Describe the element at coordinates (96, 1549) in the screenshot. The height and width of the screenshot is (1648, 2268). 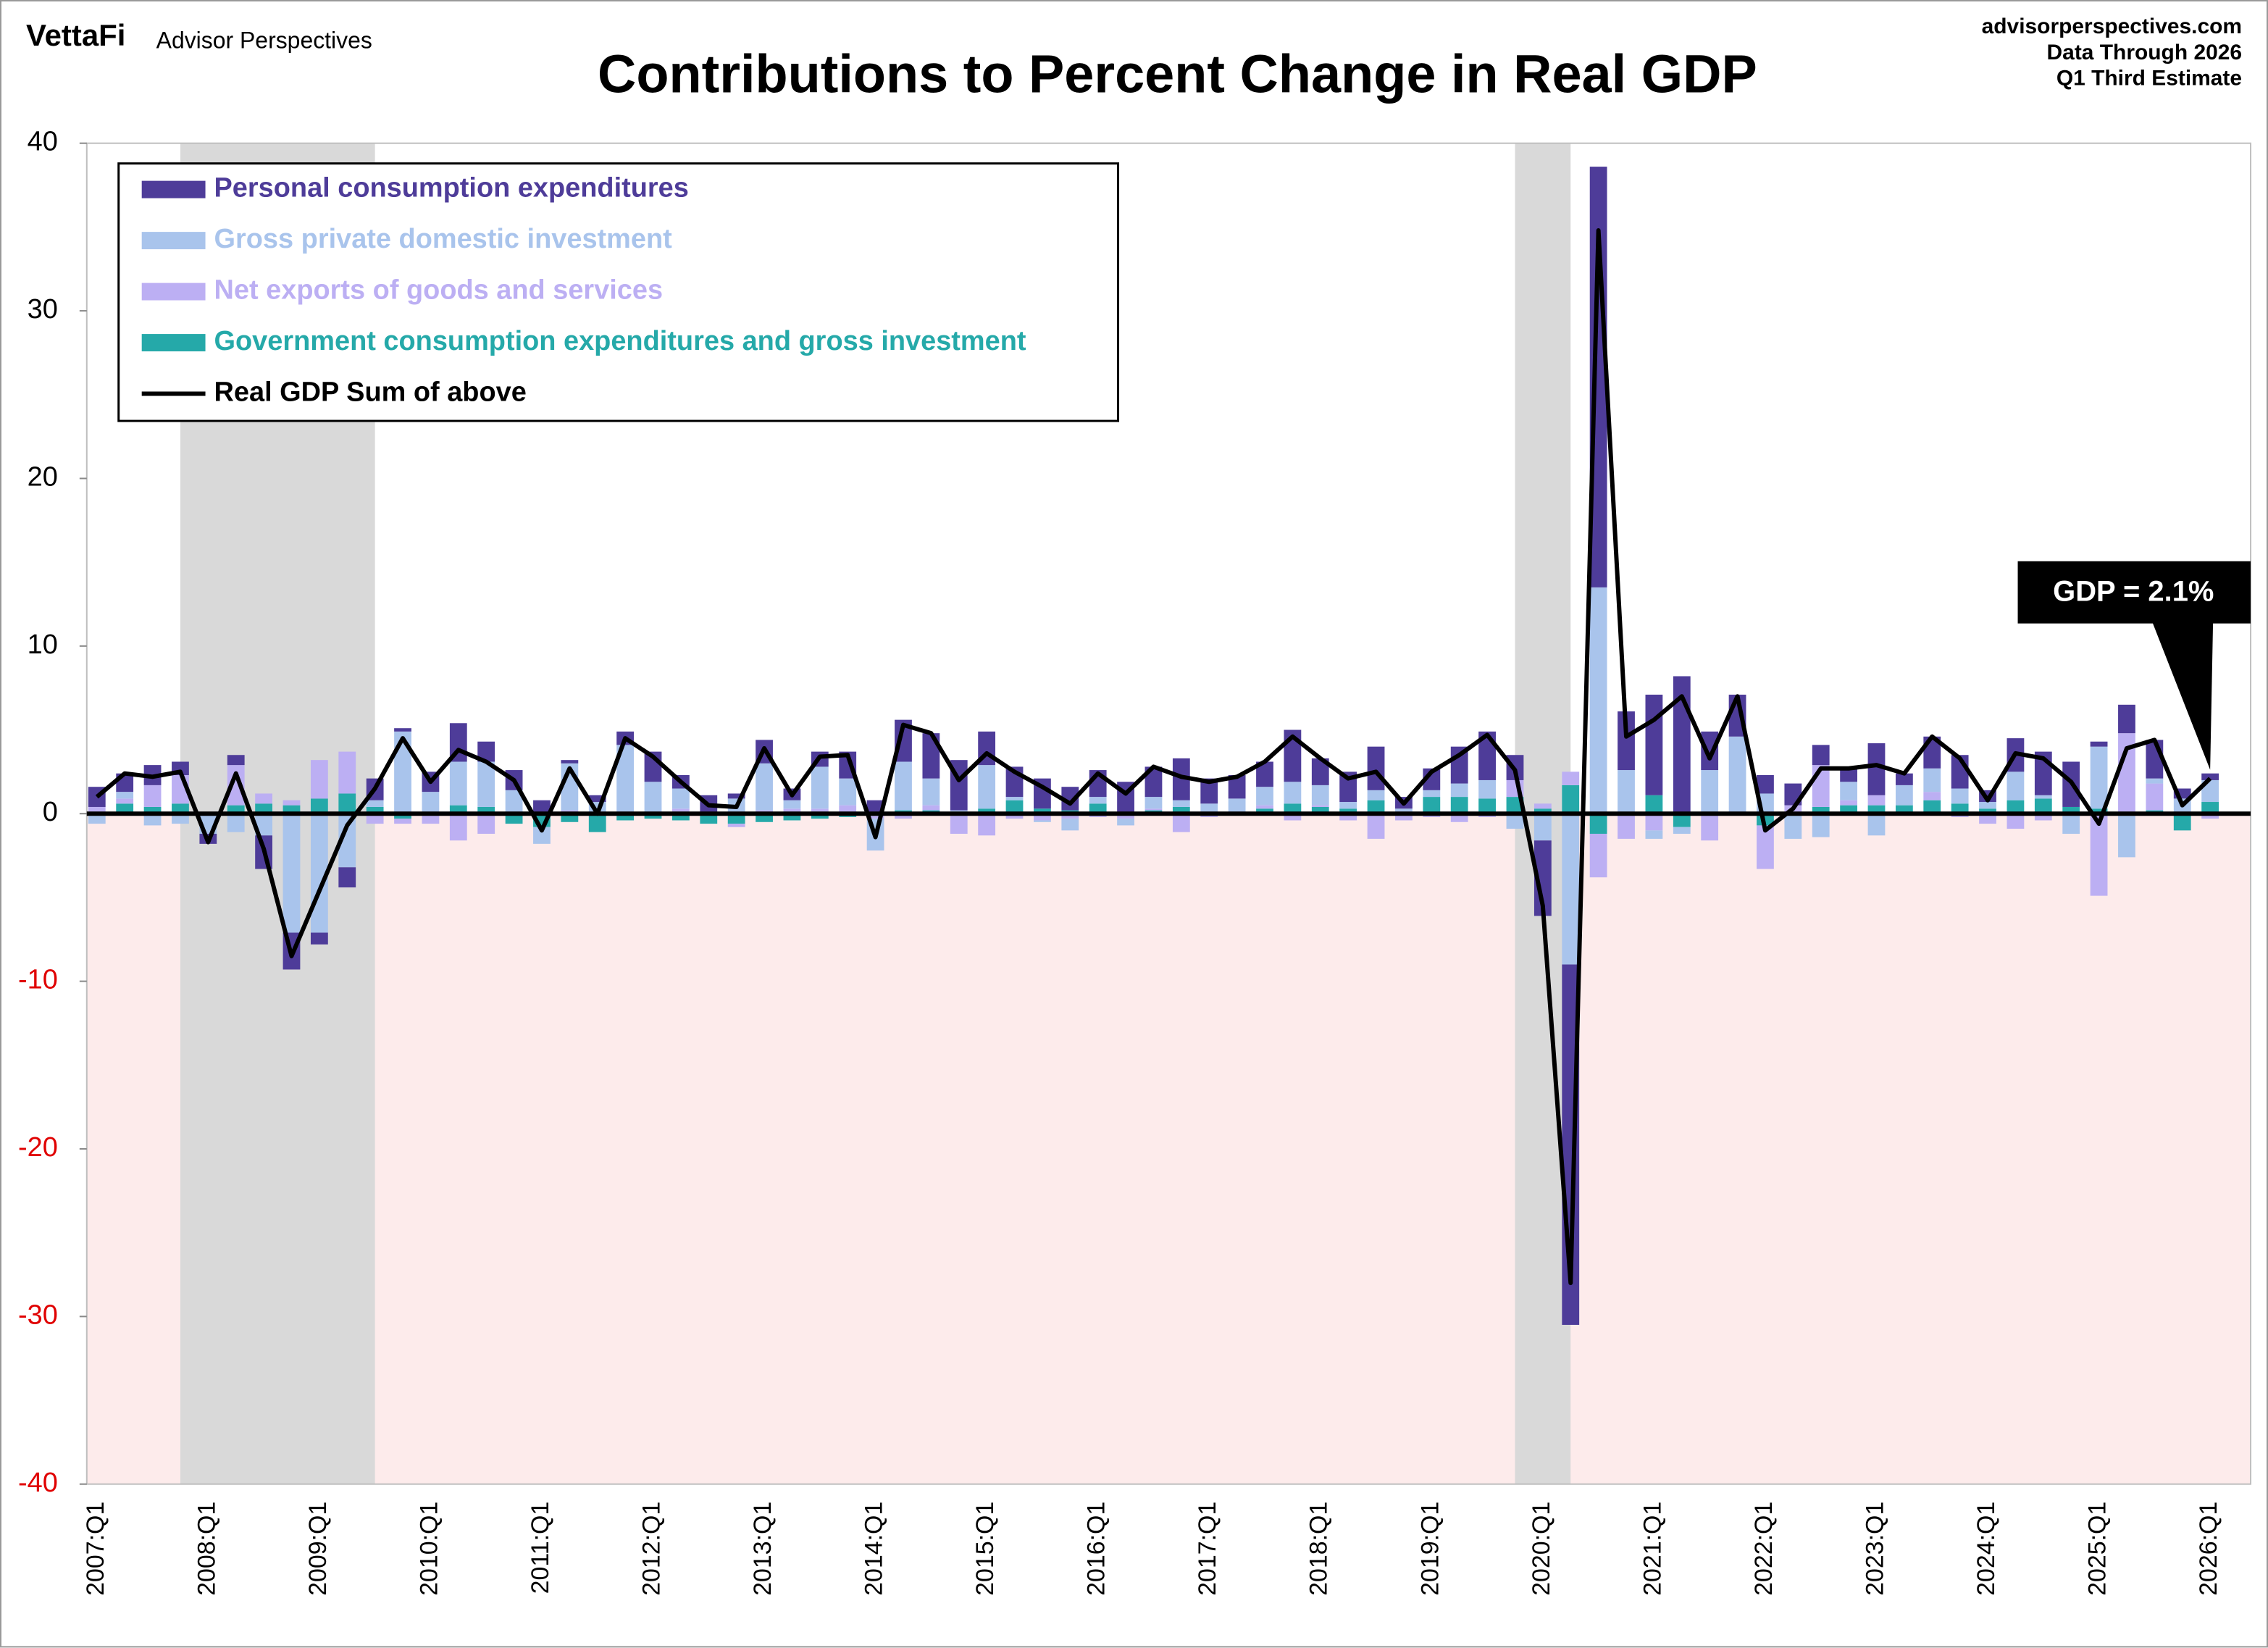
I see `x-tick-label: 2007:Q1` at that location.